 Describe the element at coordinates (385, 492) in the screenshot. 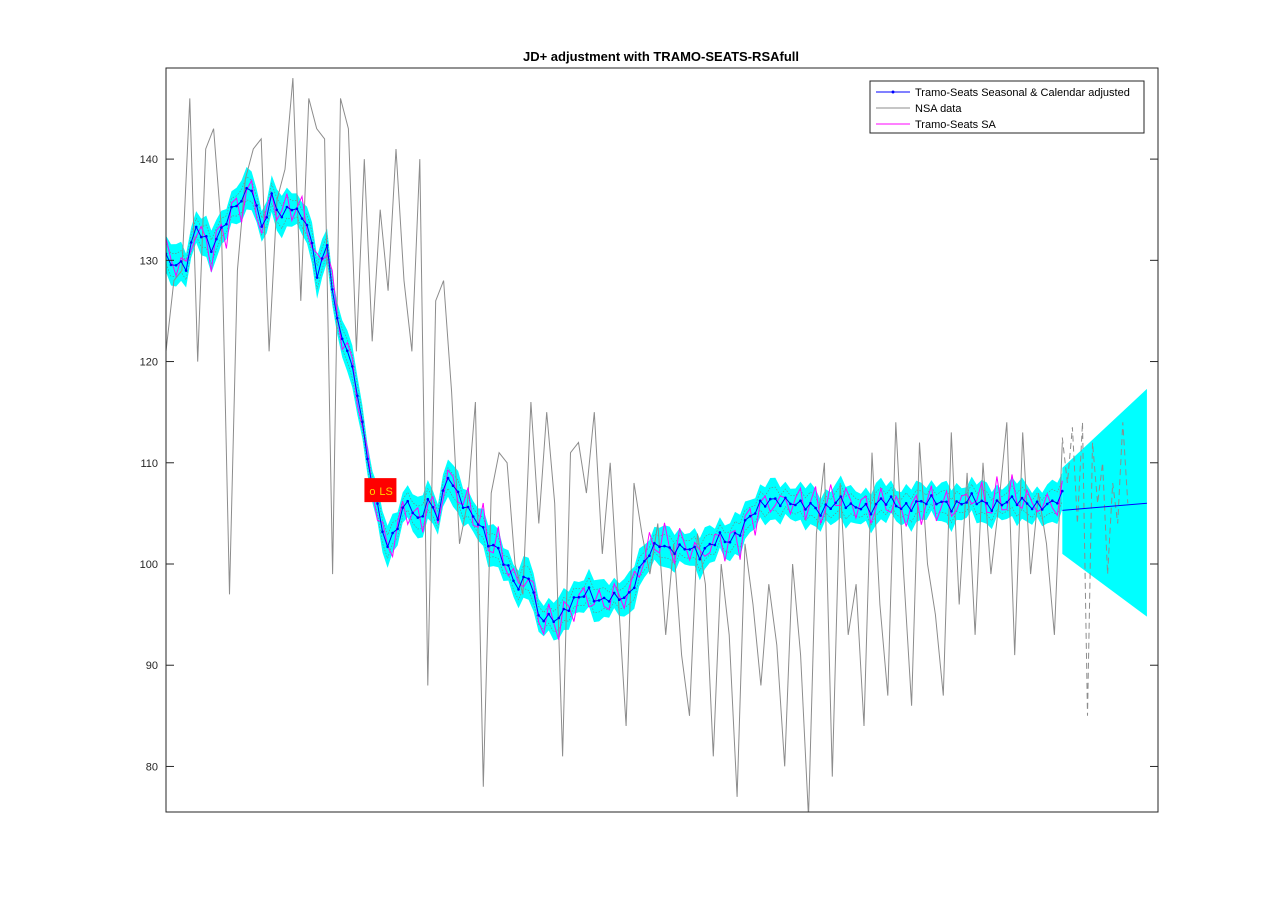

I see `outlier-type-label: LS` at that location.